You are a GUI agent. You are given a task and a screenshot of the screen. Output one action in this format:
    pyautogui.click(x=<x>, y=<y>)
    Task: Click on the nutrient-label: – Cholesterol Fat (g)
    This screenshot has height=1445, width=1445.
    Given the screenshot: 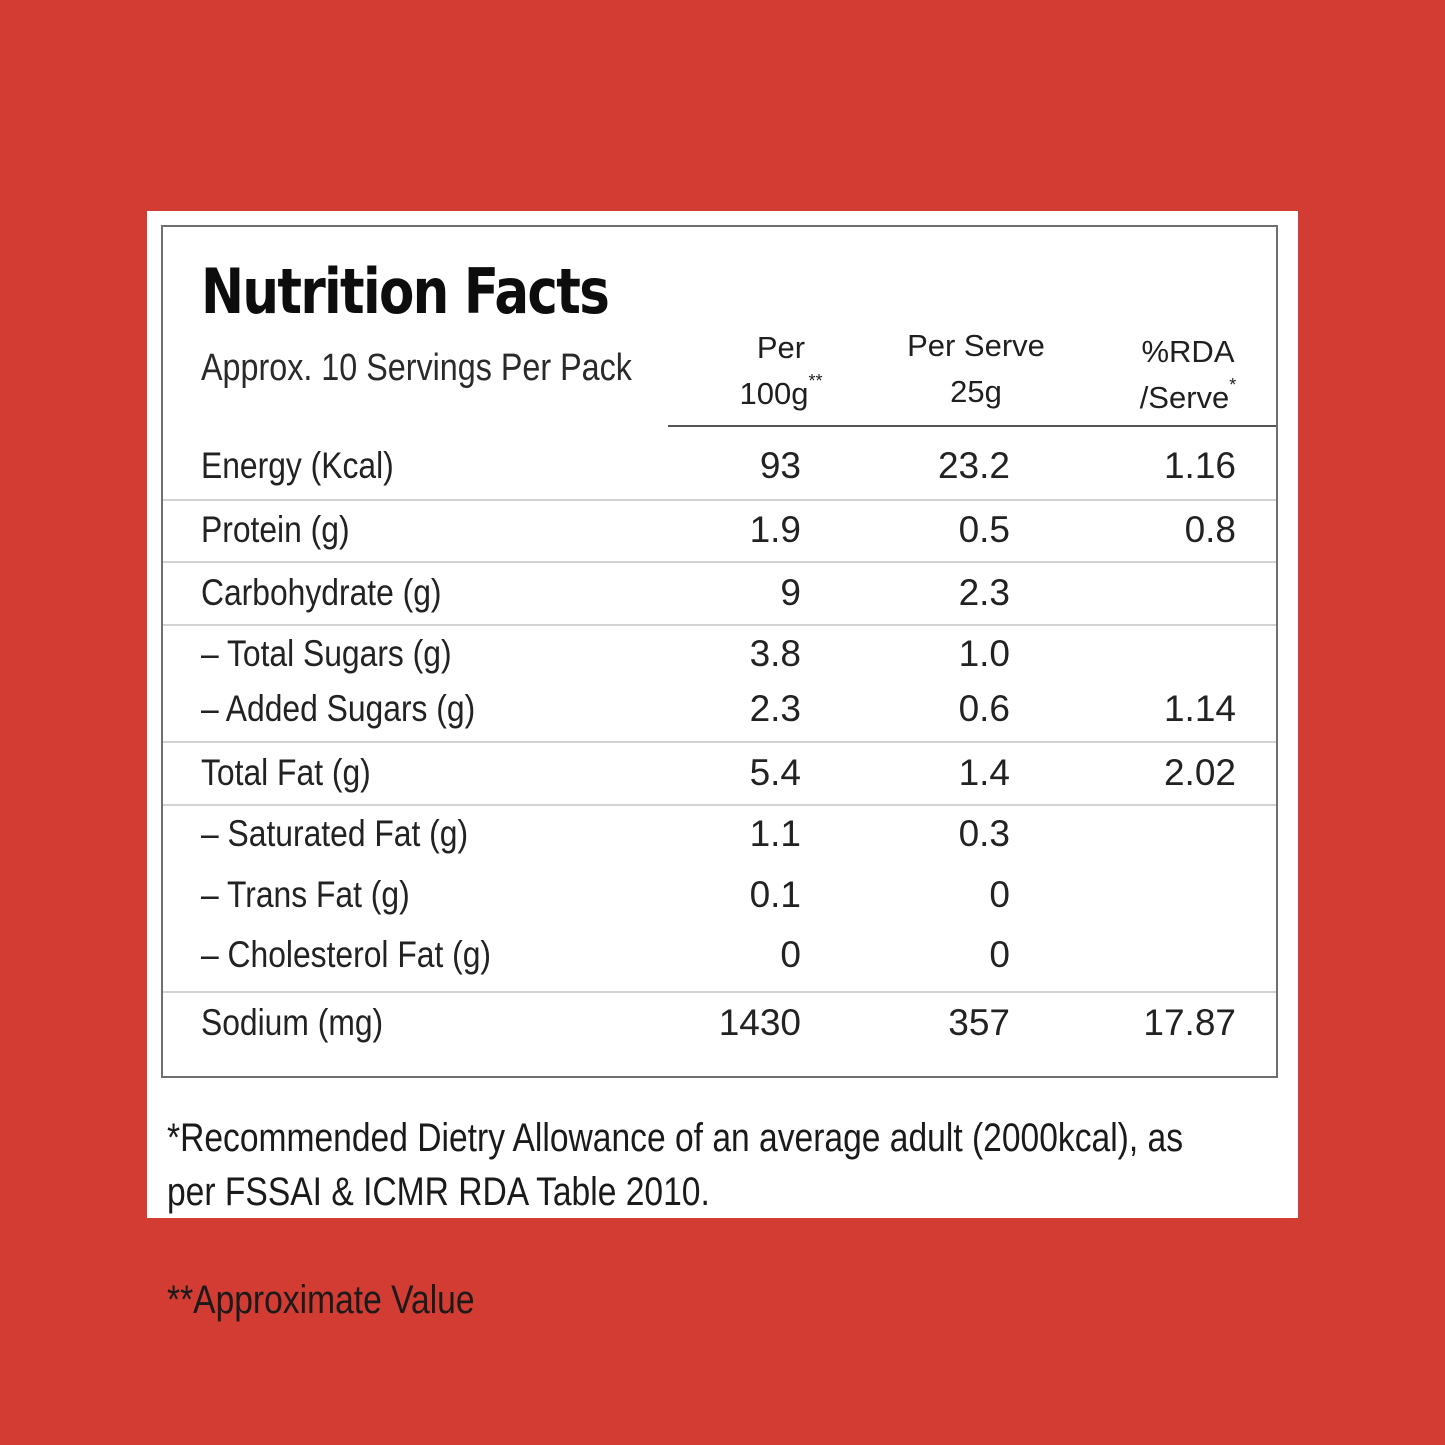 What is the action you would take?
    pyautogui.click(x=346, y=954)
    